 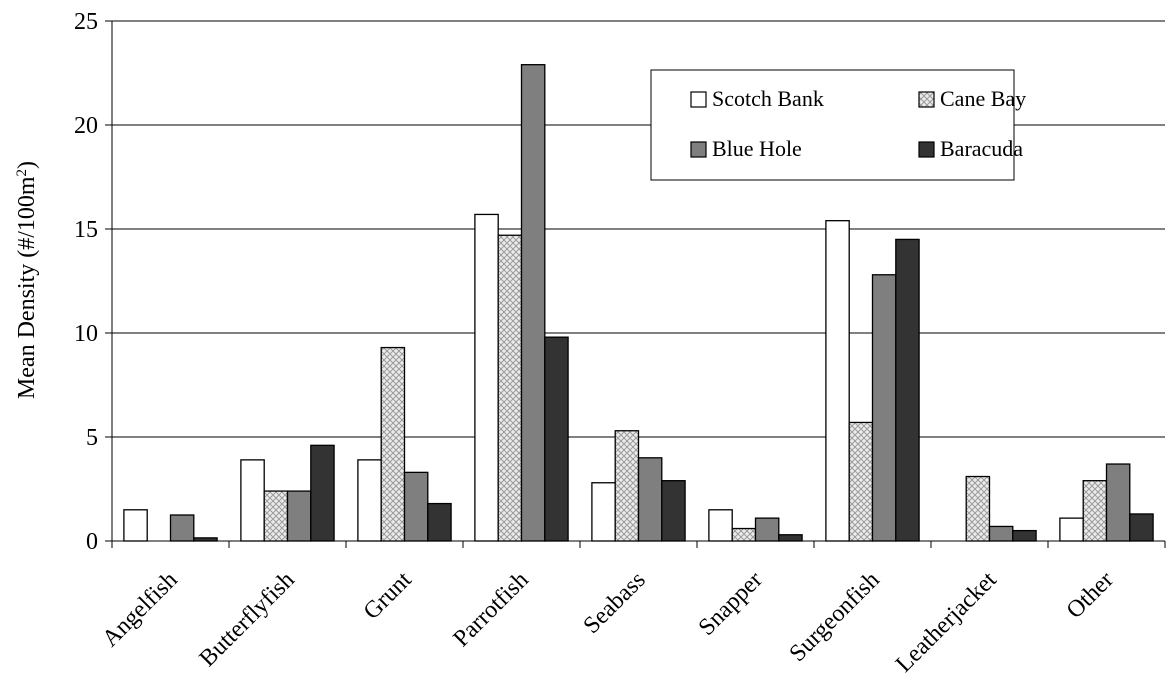 What do you see at coordinates (835, 617) in the screenshot?
I see `x-tick-label: Surgeonfish` at bounding box center [835, 617].